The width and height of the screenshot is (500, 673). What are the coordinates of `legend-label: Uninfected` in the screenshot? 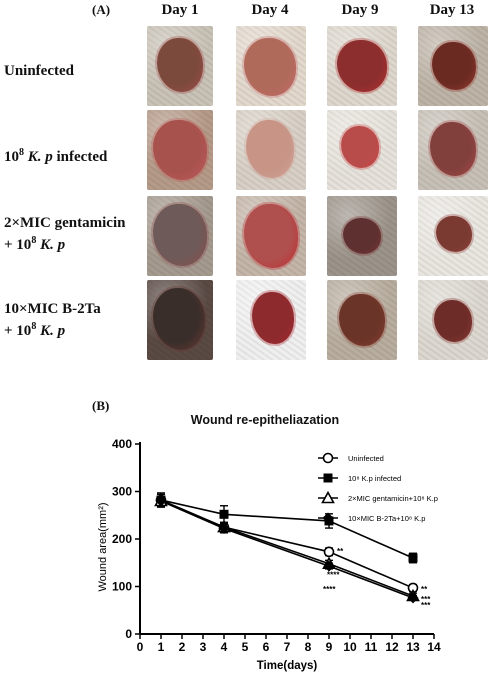 It's located at (366, 458).